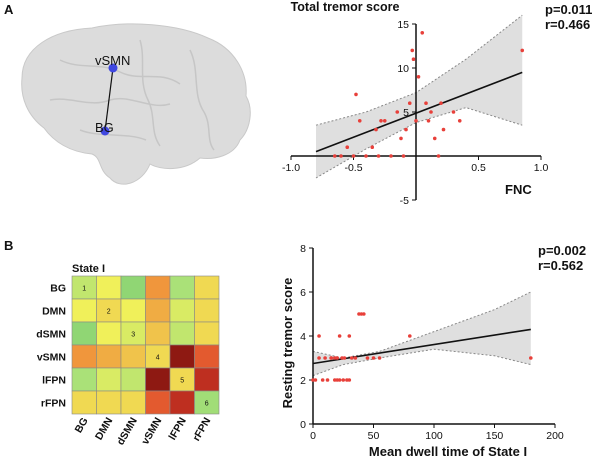  I want to click on x-tick-label: -0.5, so click(353, 168).